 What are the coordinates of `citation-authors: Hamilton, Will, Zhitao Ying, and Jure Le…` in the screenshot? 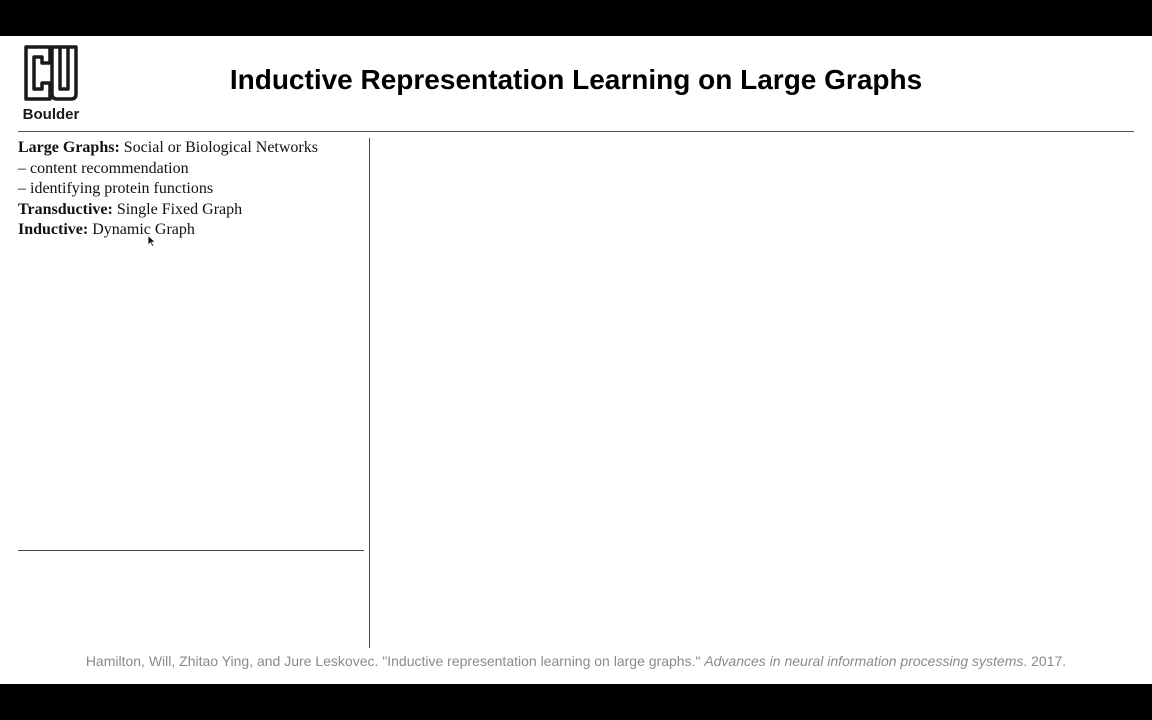 It's located at (395, 661).